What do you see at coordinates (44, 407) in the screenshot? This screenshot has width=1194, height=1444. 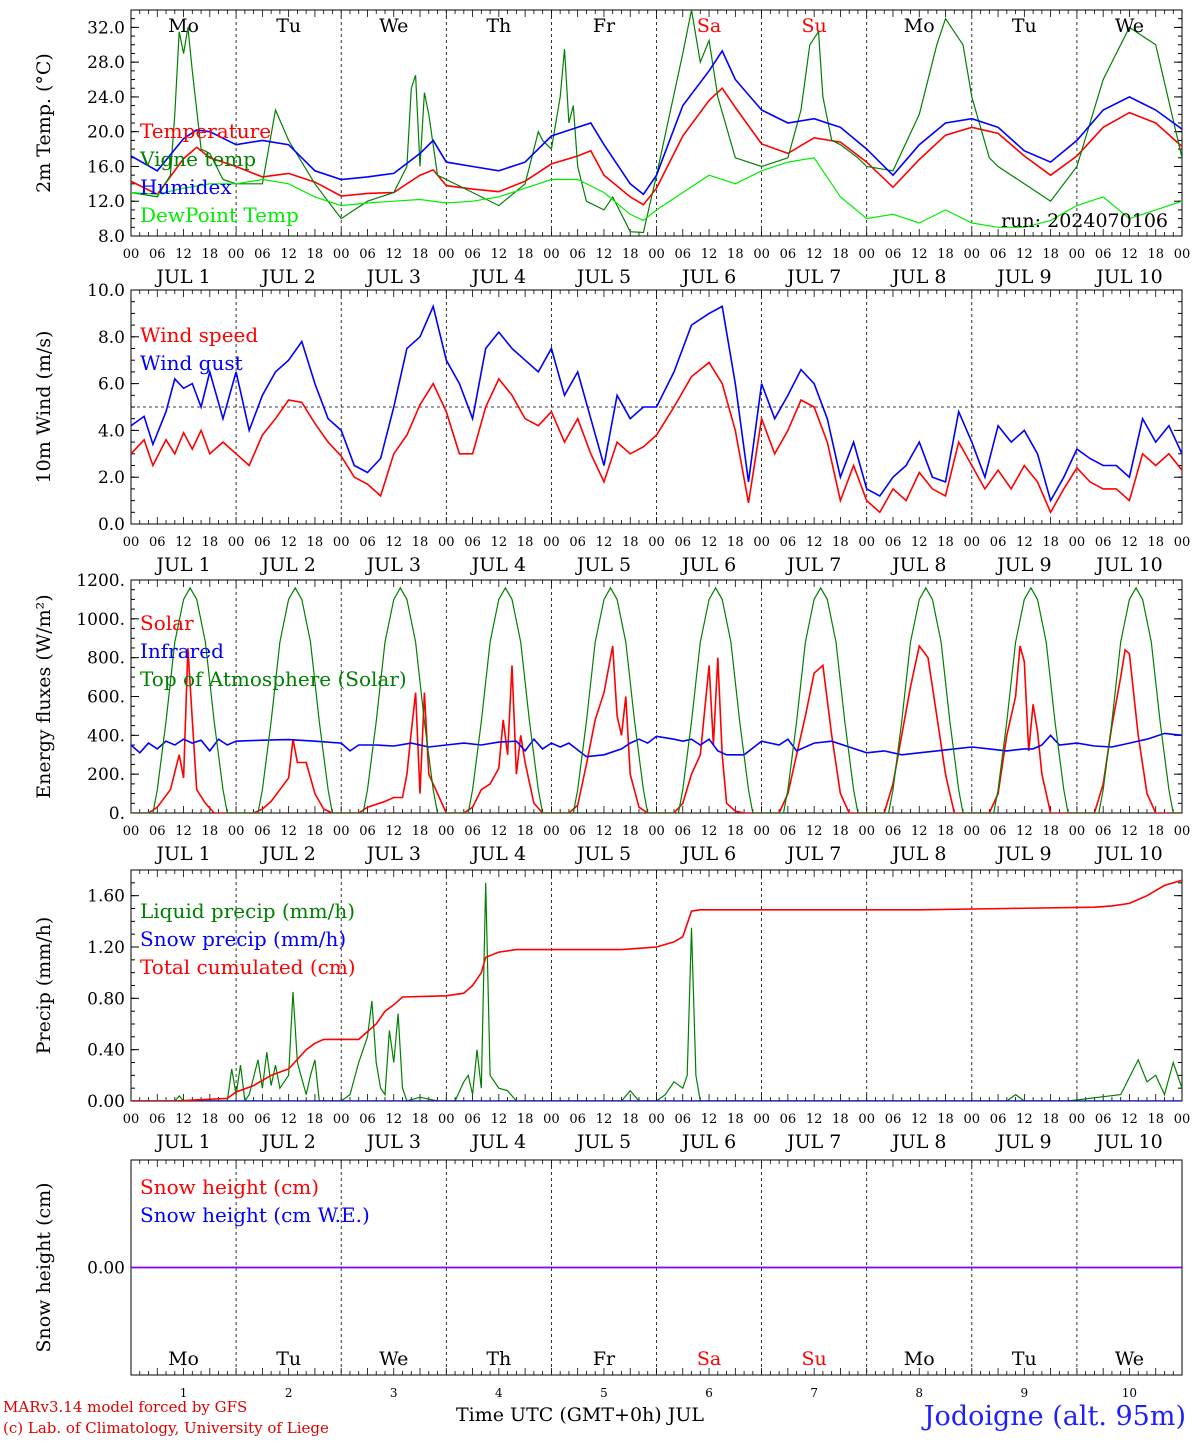 I see `y-axis-label: 10m Wind (m/s)` at bounding box center [44, 407].